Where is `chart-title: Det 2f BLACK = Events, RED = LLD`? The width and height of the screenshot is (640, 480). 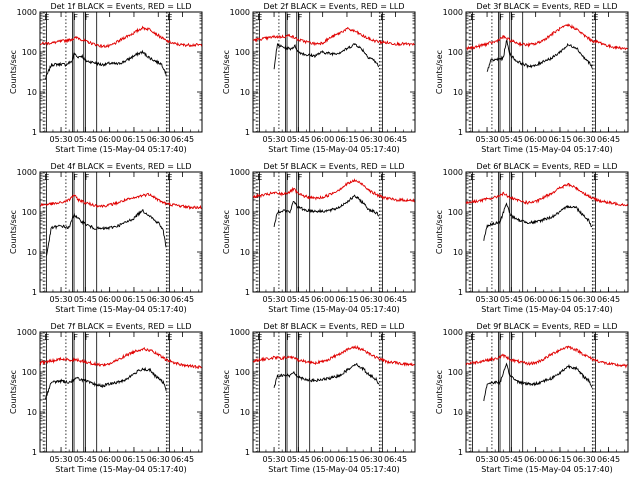 chart-title: Det 2f BLACK = Events, RED = LLD is located at coordinates (333, 6).